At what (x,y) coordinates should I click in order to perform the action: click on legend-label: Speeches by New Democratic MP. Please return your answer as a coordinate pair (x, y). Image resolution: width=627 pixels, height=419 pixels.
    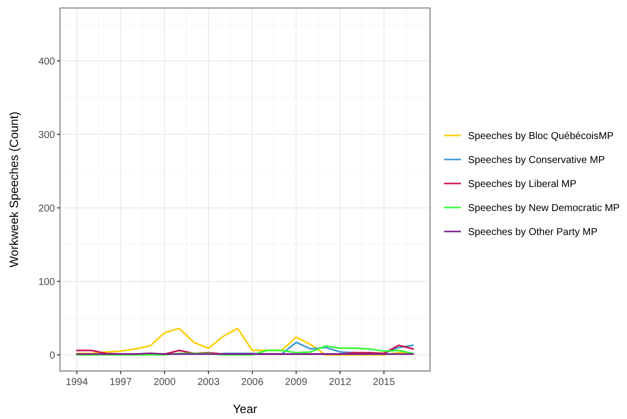
    Looking at the image, I should click on (544, 208).